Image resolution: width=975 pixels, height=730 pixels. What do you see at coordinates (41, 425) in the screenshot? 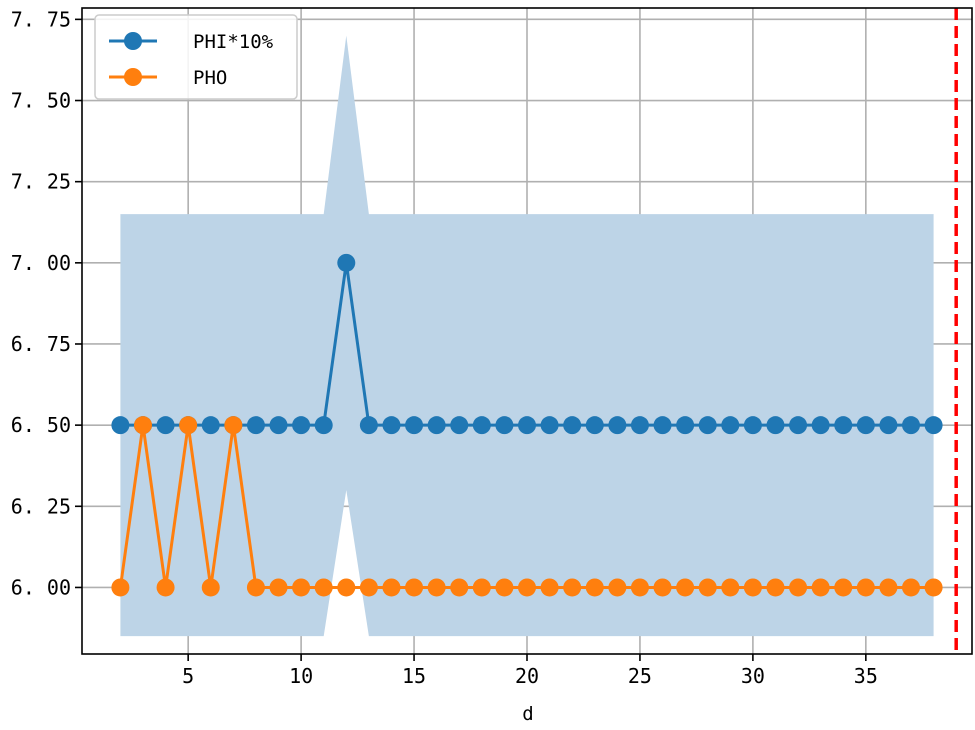
I see `y-tick-label: 6. 50` at bounding box center [41, 425].